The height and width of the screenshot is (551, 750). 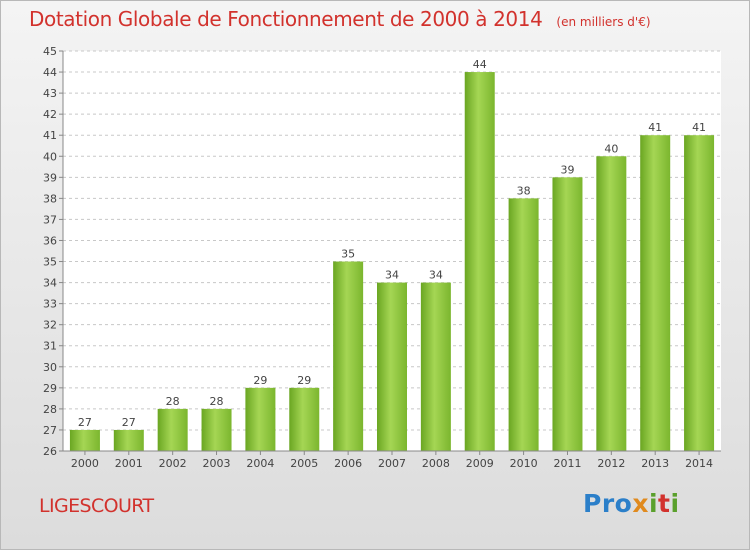 I want to click on y-tick-label: 41, so click(x=50, y=135).